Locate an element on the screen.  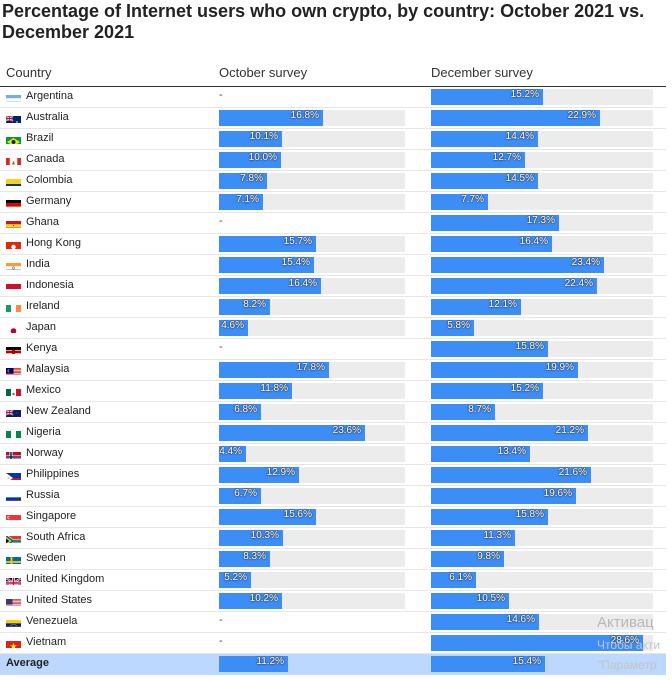
country-name: New Zealand is located at coordinates (58, 411).